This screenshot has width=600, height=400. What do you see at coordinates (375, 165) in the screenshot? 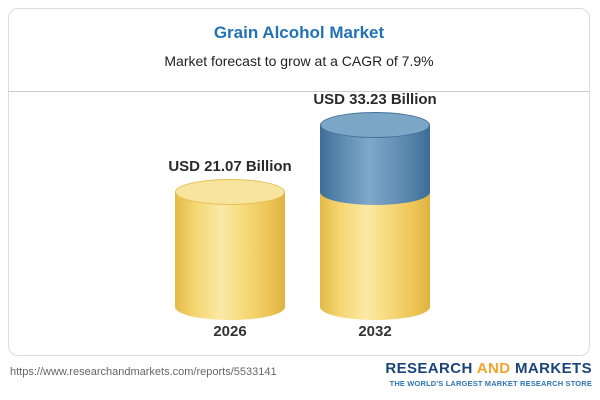
I see `bar-growth-segment` at bounding box center [375, 165].